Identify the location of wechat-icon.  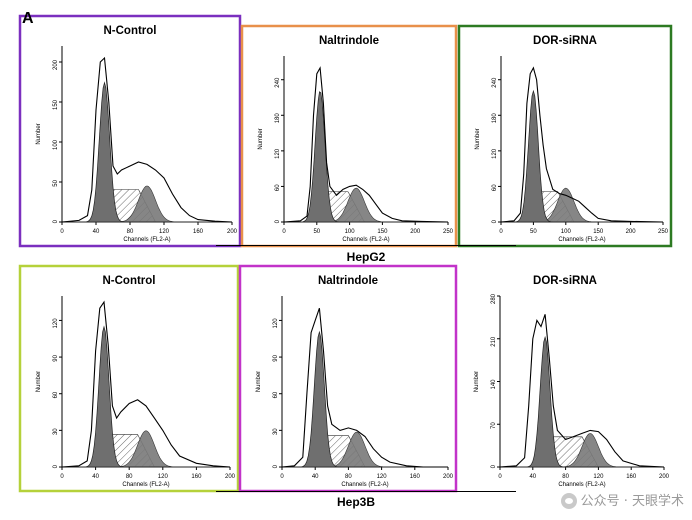
(568, 501).